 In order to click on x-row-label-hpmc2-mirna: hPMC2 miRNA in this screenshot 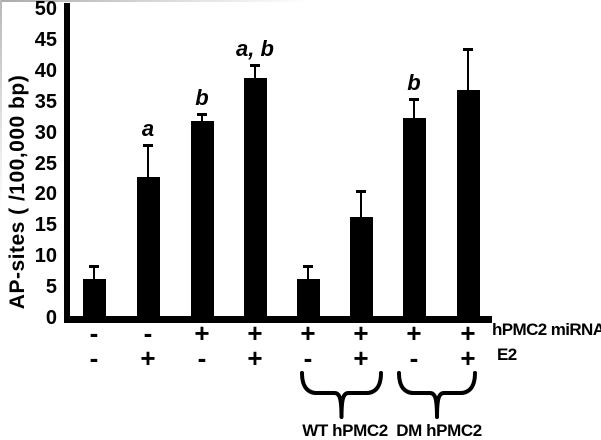, I will do `click(546, 329)`.